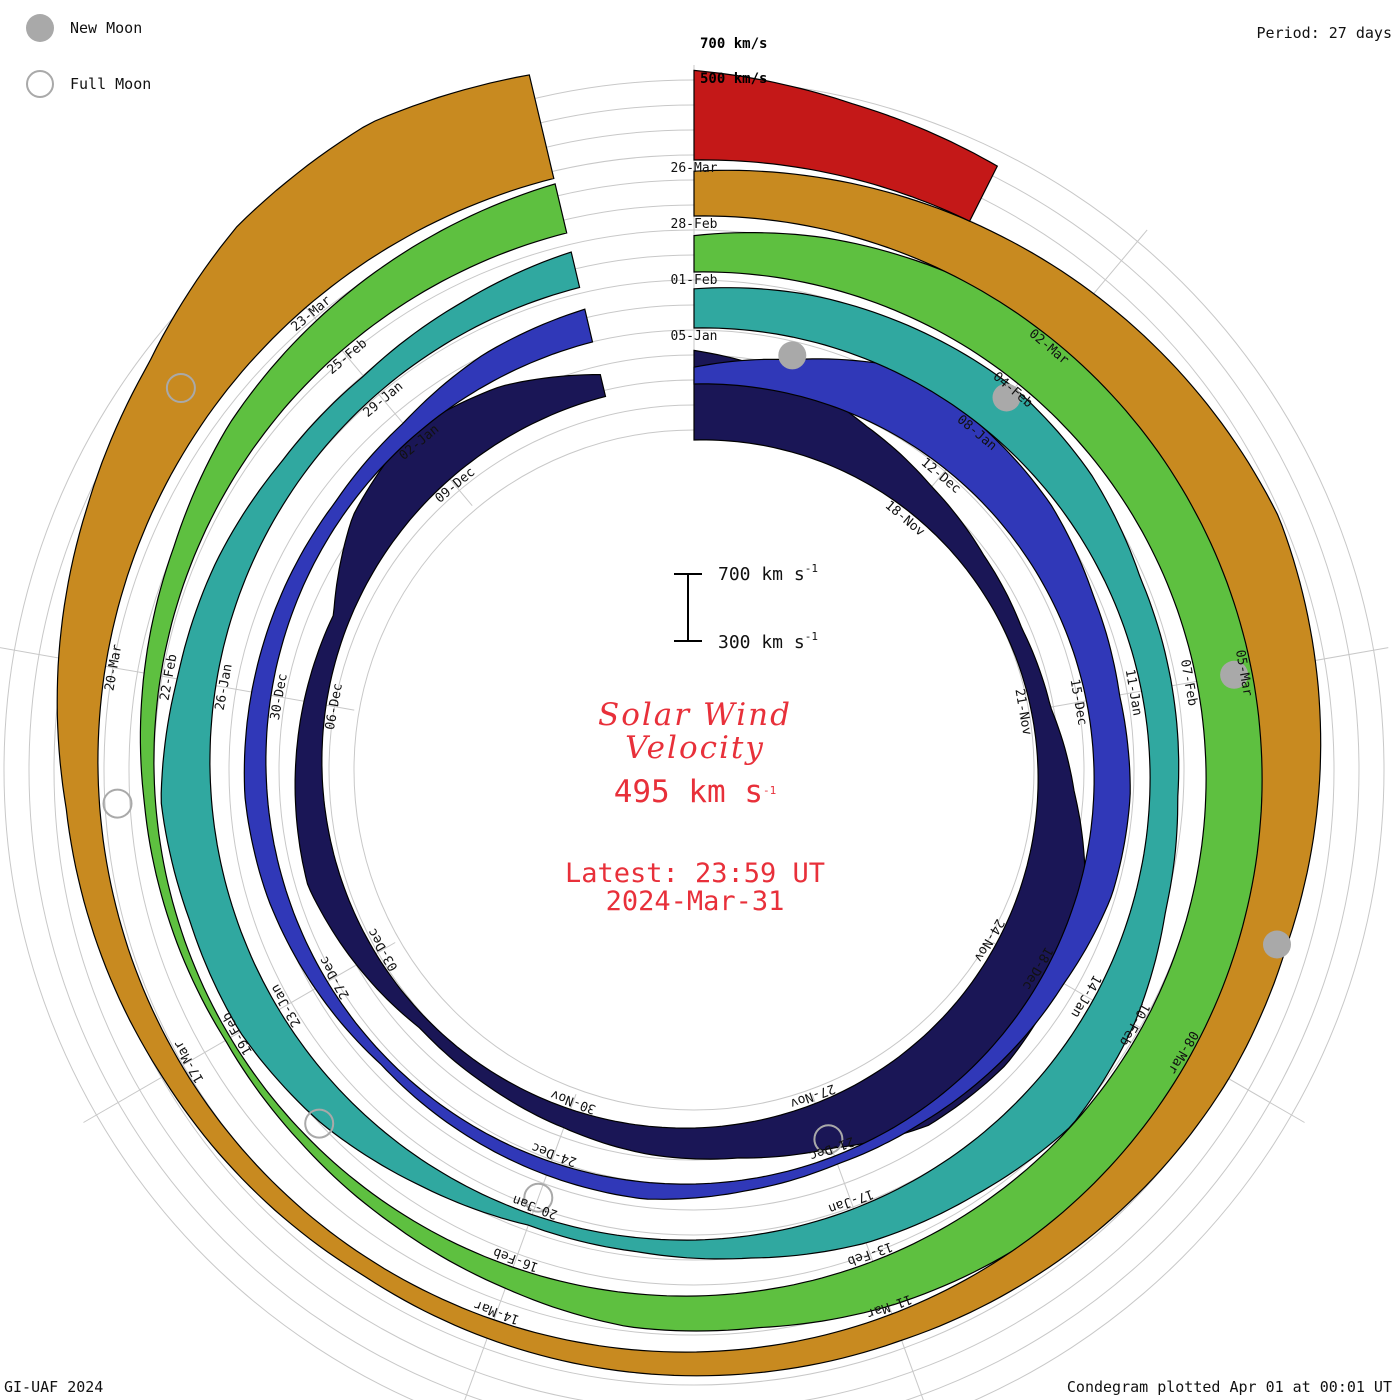 Image resolution: width=1400 pixels, height=1400 pixels. What do you see at coordinates (1324, 33) in the screenshot?
I see `period-label: Period: 27 days` at bounding box center [1324, 33].